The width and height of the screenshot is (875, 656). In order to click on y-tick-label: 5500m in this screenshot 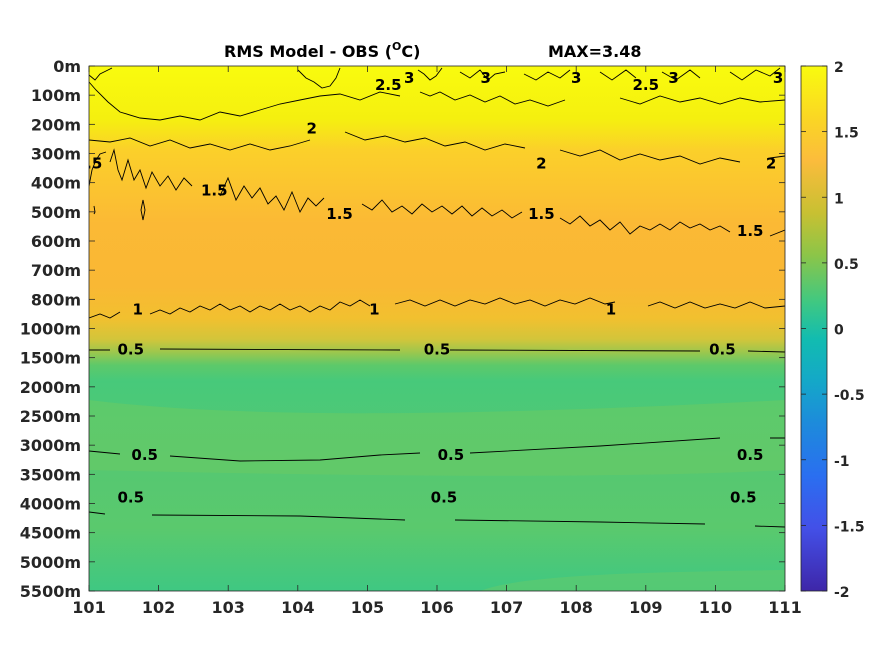, I will do `click(50, 591)`.